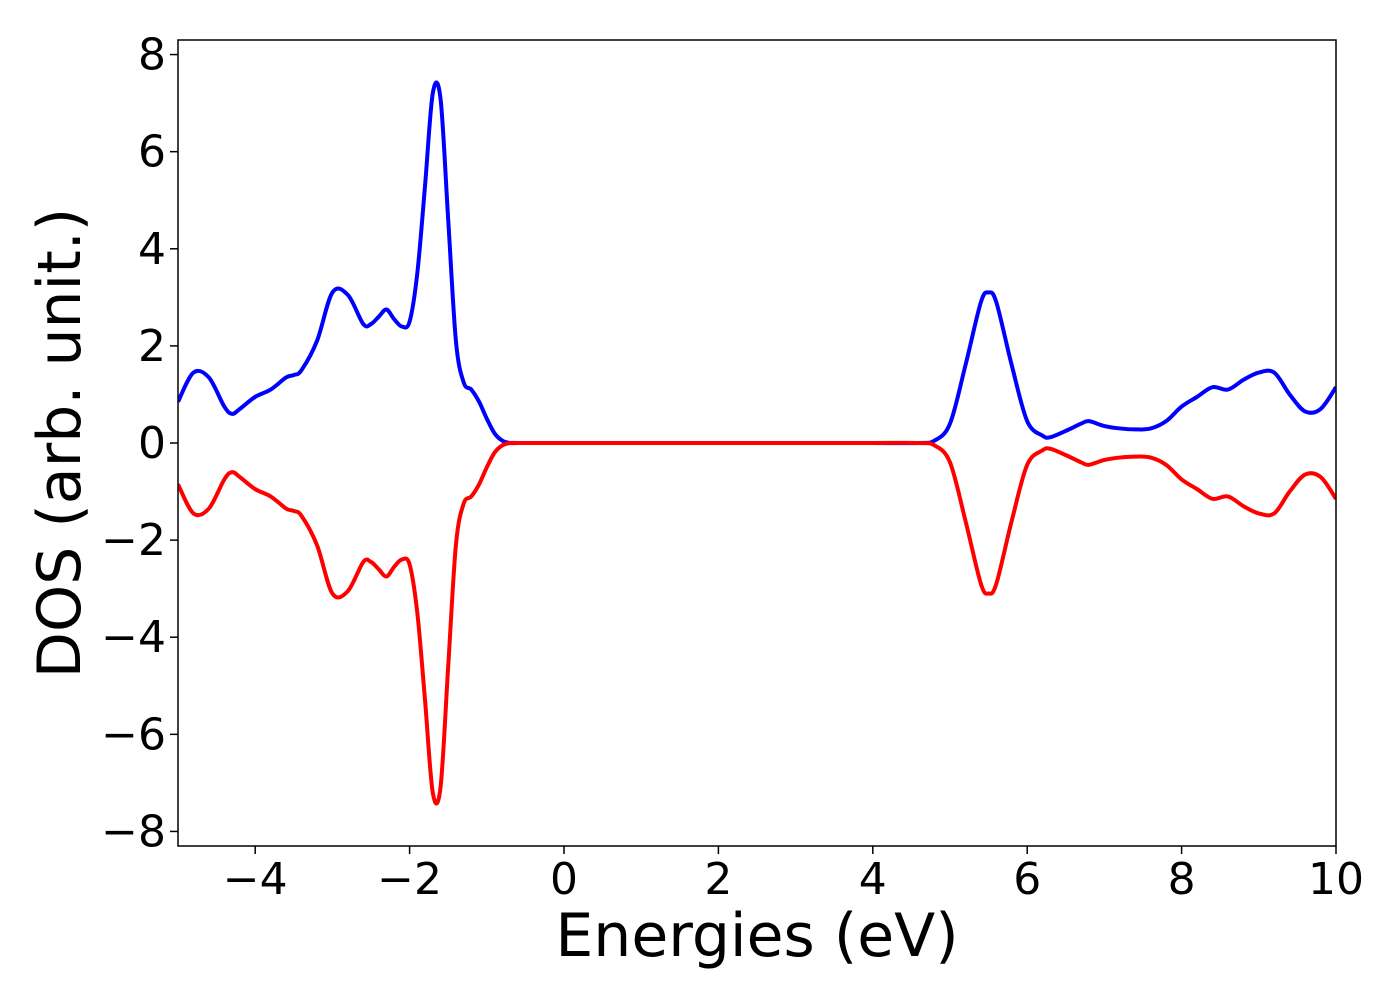  What do you see at coordinates (873, 879) in the screenshot?
I see `x-tick-label: 4` at bounding box center [873, 879].